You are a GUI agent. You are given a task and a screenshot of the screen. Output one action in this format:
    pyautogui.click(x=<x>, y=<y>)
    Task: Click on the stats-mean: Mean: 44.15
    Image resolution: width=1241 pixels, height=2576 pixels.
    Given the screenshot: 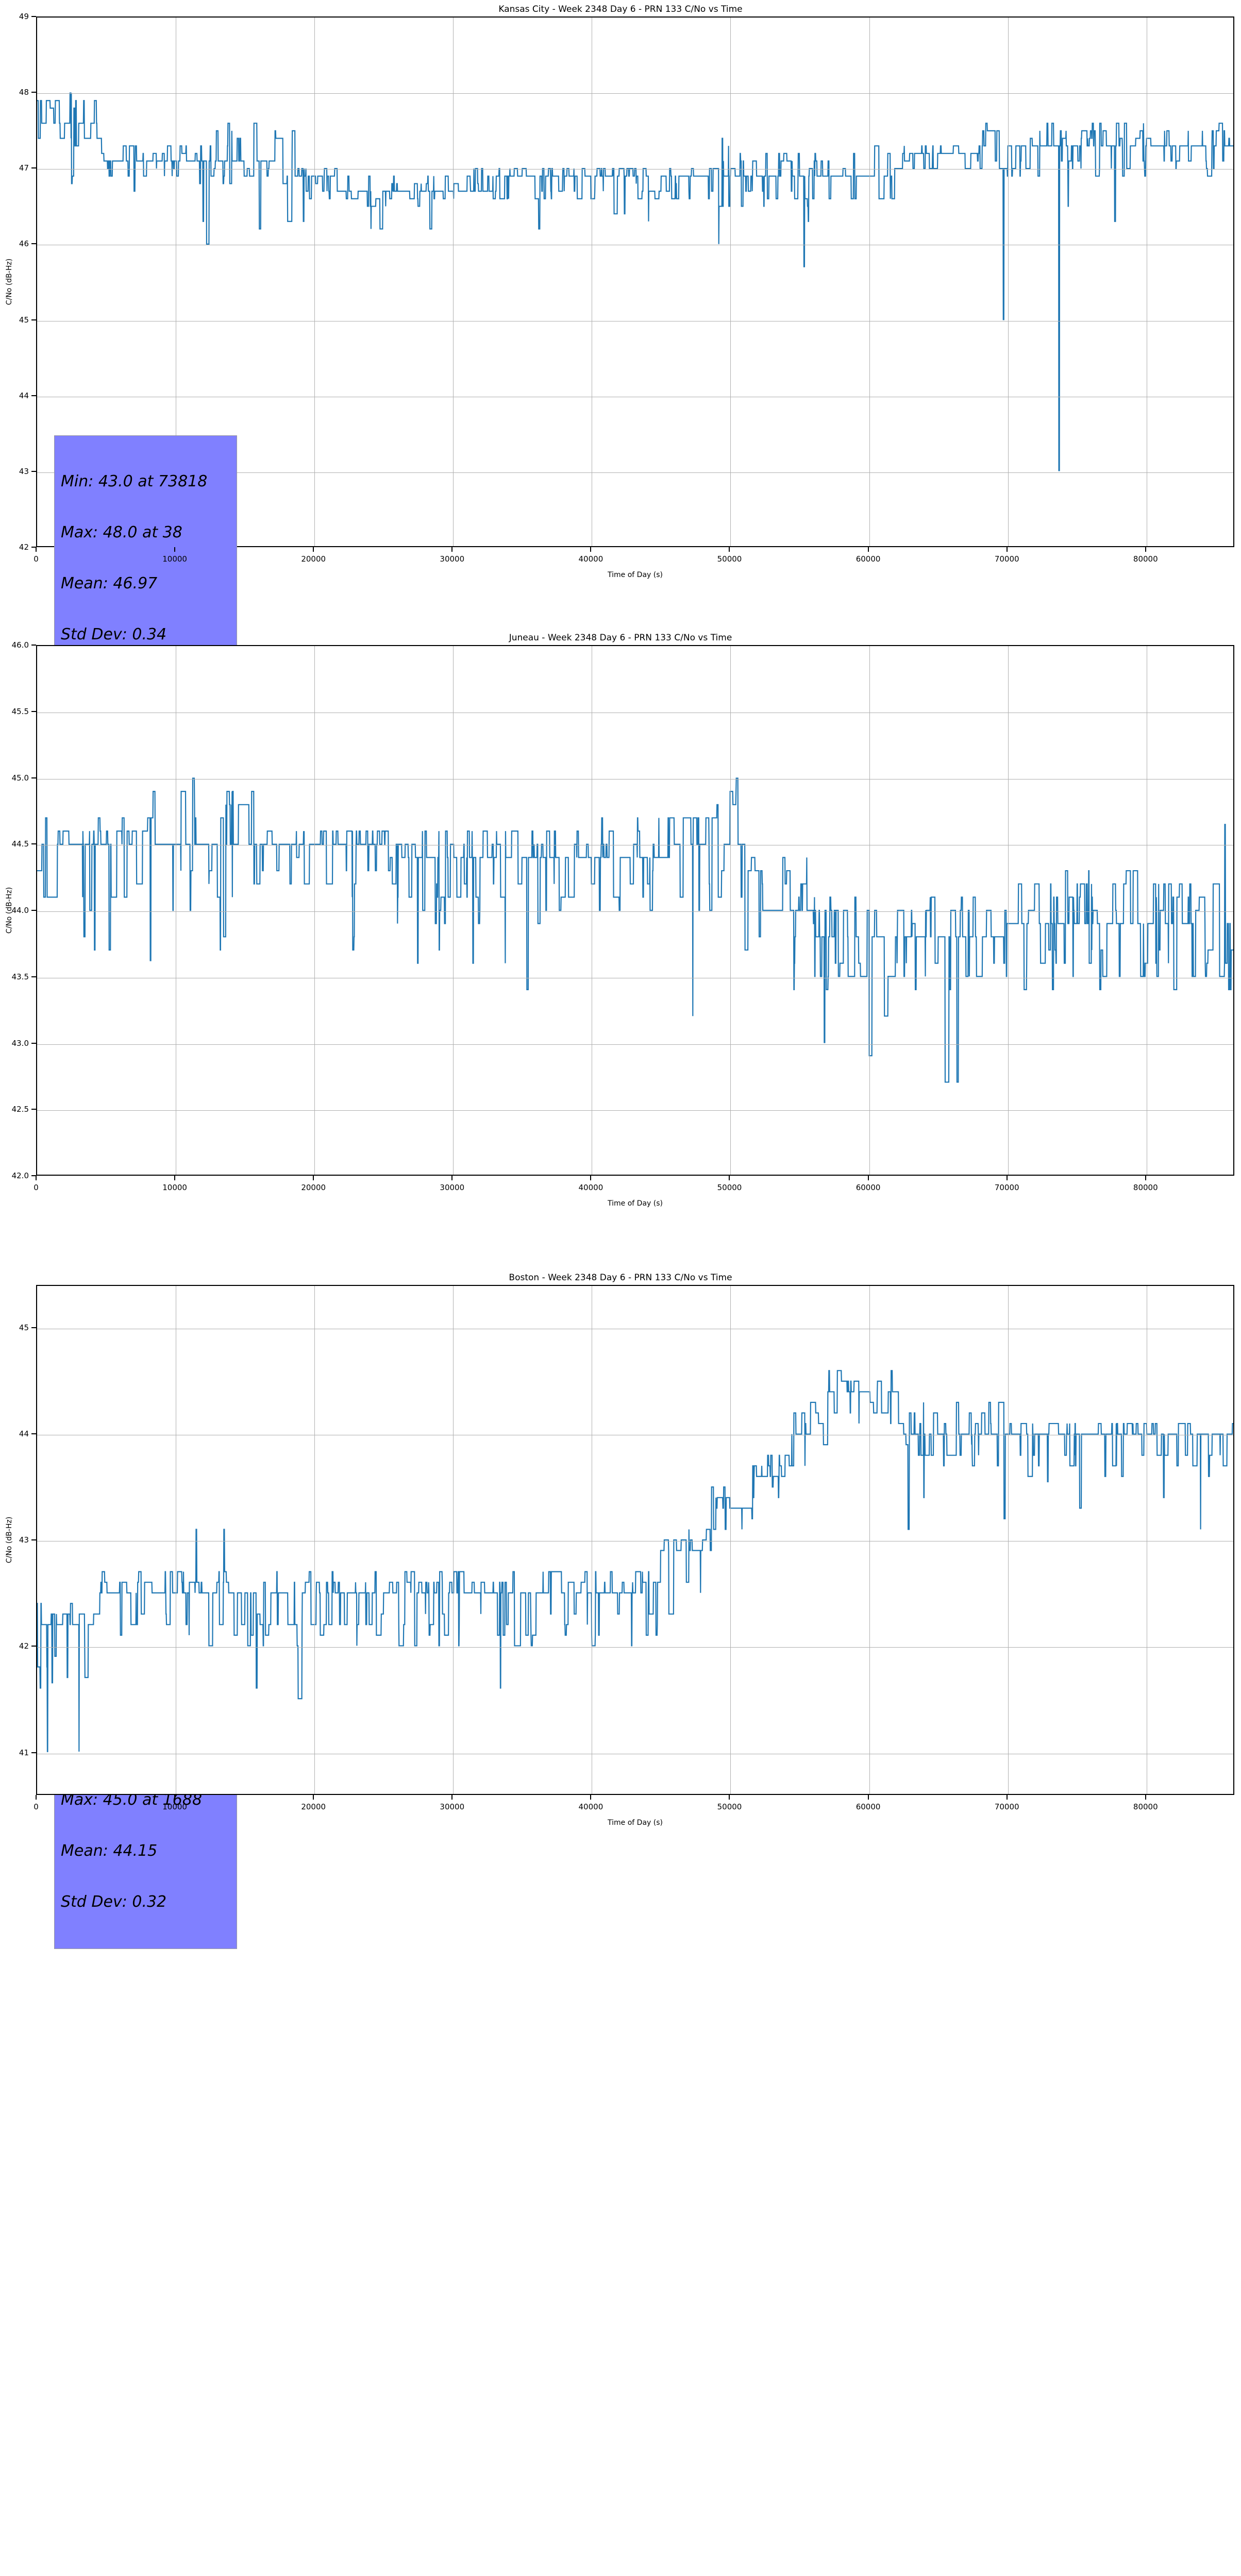 What is the action you would take?
    pyautogui.click(x=109, y=1851)
    